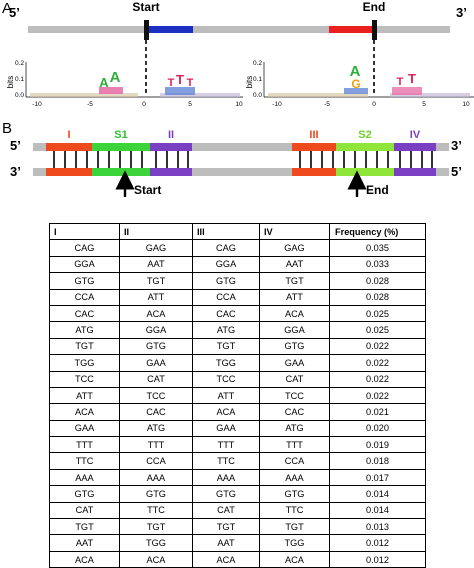 Image resolution: width=474 pixels, height=568 pixels. I want to click on table-cell: 0.014, so click(377, 510).